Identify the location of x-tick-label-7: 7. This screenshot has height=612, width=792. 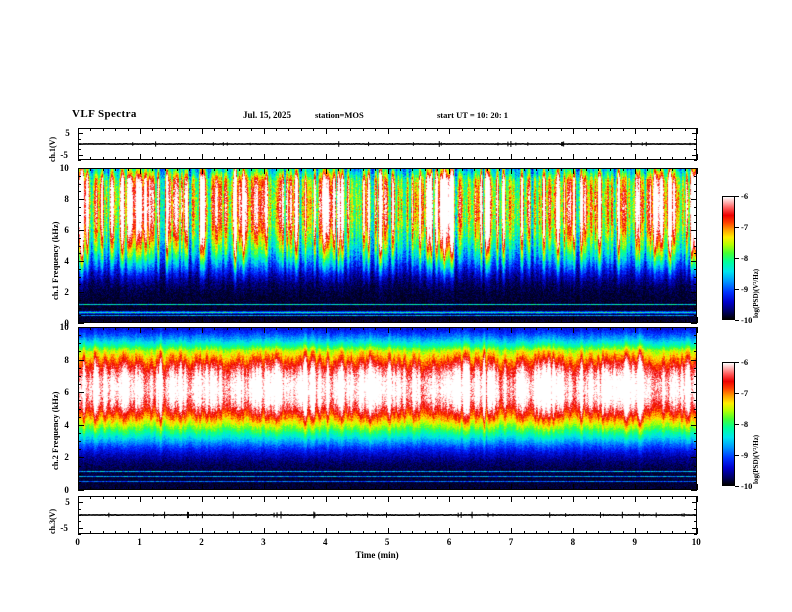
(511, 542).